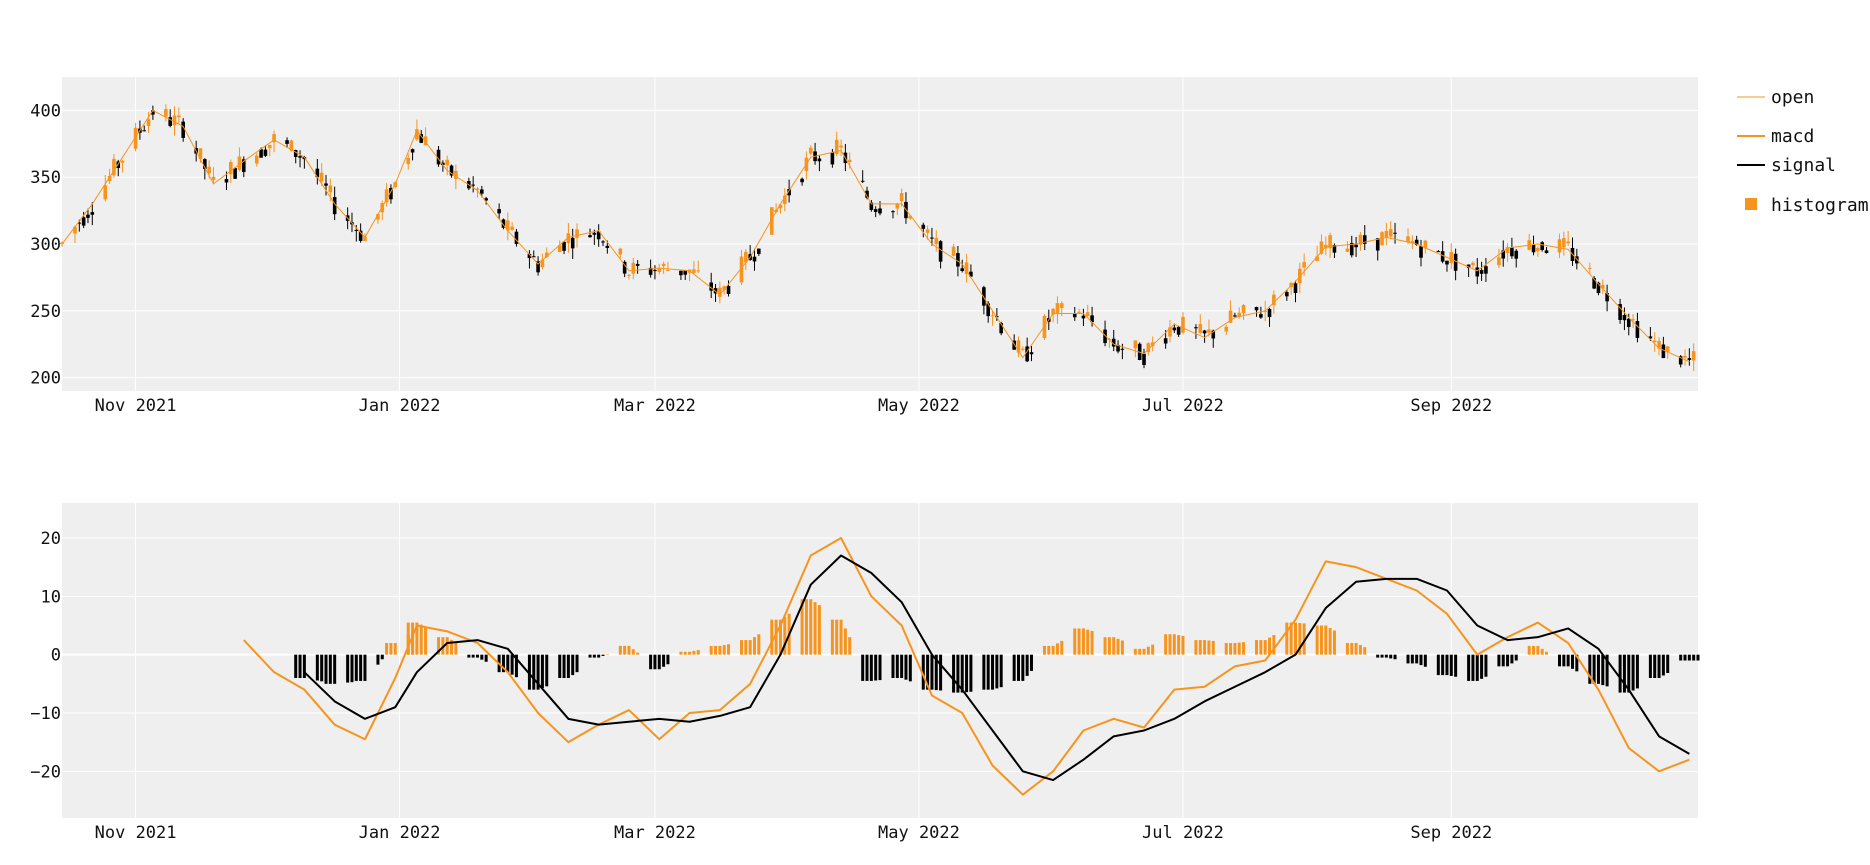  Describe the element at coordinates (45, 772) in the screenshot. I see `y-tick-label: −20` at that location.